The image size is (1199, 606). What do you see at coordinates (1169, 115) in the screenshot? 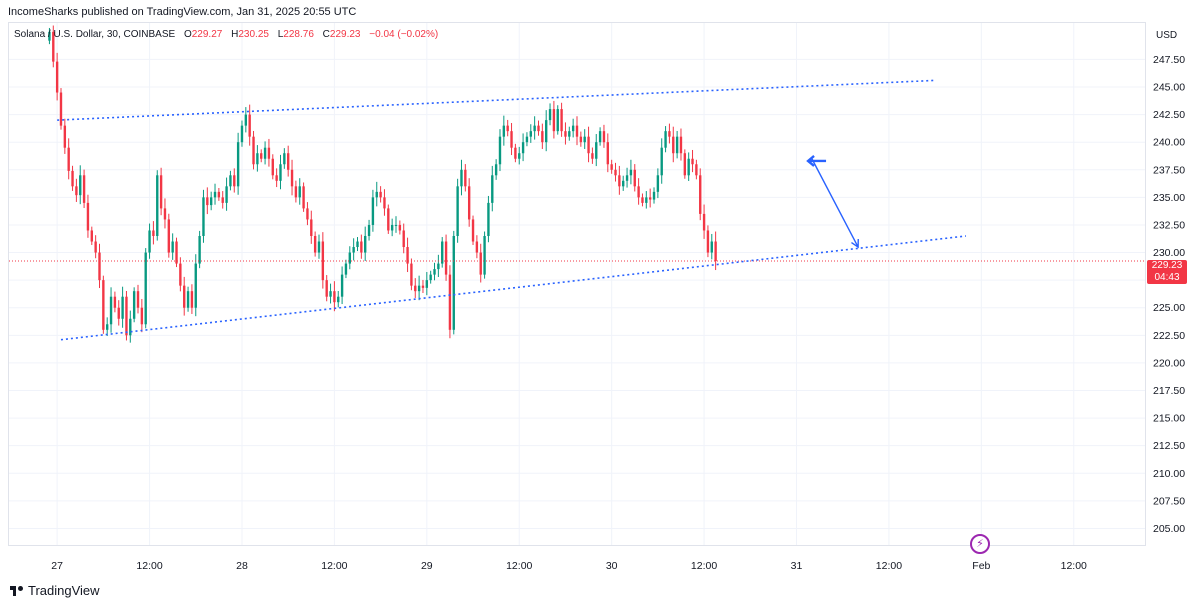
I see `y-tick-label: 242.50` at bounding box center [1169, 115].